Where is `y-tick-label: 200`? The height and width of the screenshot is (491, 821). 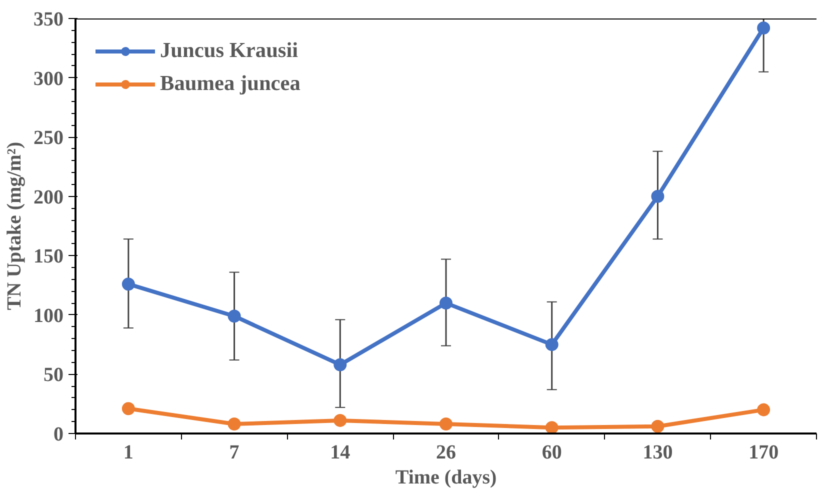 y-tick-label: 200 is located at coordinates (49, 197).